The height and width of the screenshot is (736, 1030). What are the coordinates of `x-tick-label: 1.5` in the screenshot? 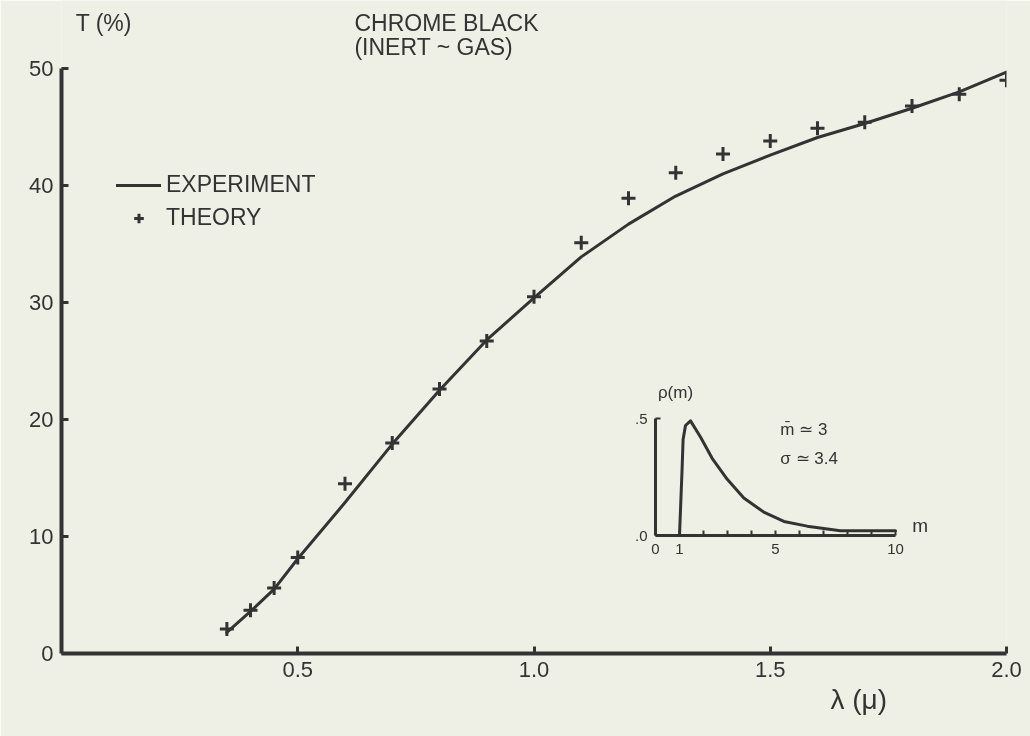 It's located at (770, 669).